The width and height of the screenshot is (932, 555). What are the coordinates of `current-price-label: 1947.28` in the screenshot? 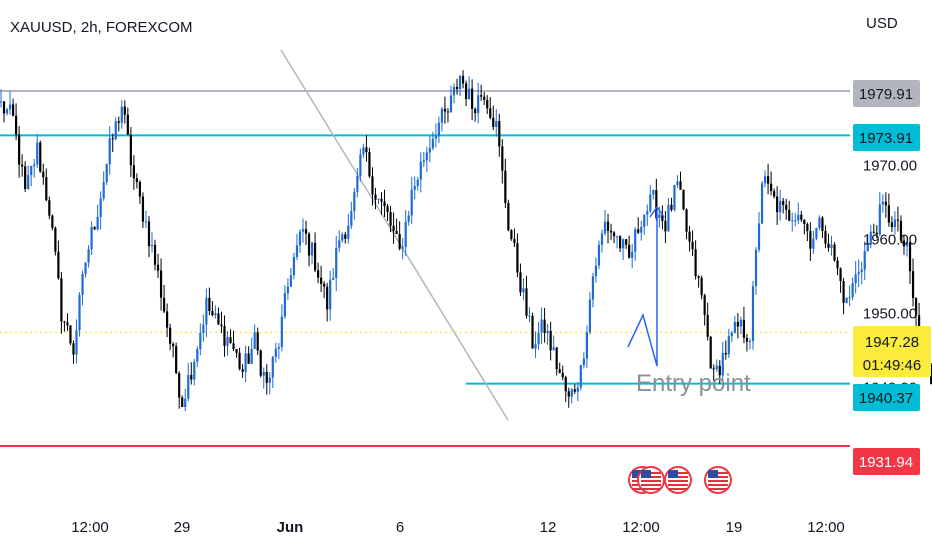 It's located at (892, 342).